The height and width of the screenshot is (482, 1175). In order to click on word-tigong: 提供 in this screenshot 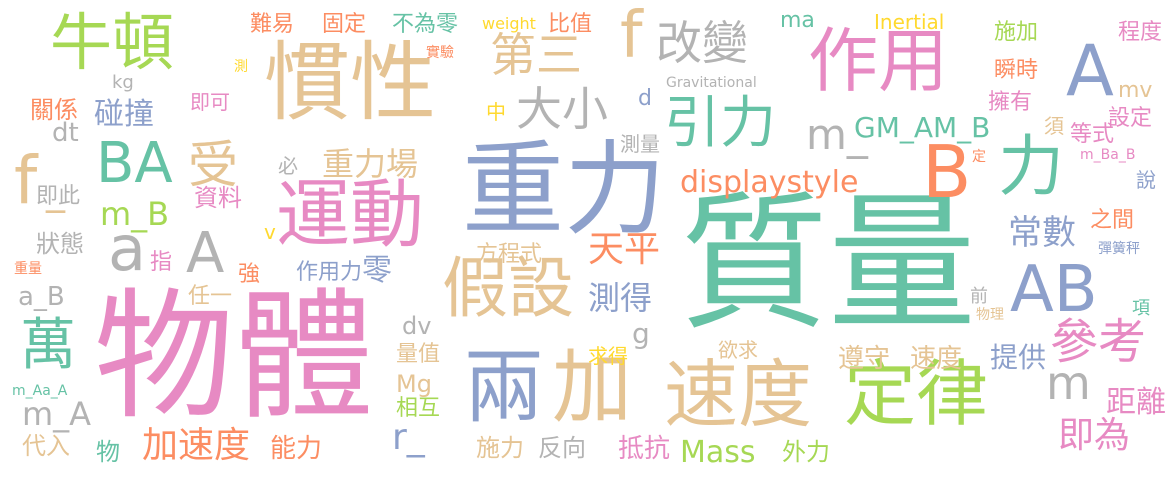, I will do `click(1018, 357)`.